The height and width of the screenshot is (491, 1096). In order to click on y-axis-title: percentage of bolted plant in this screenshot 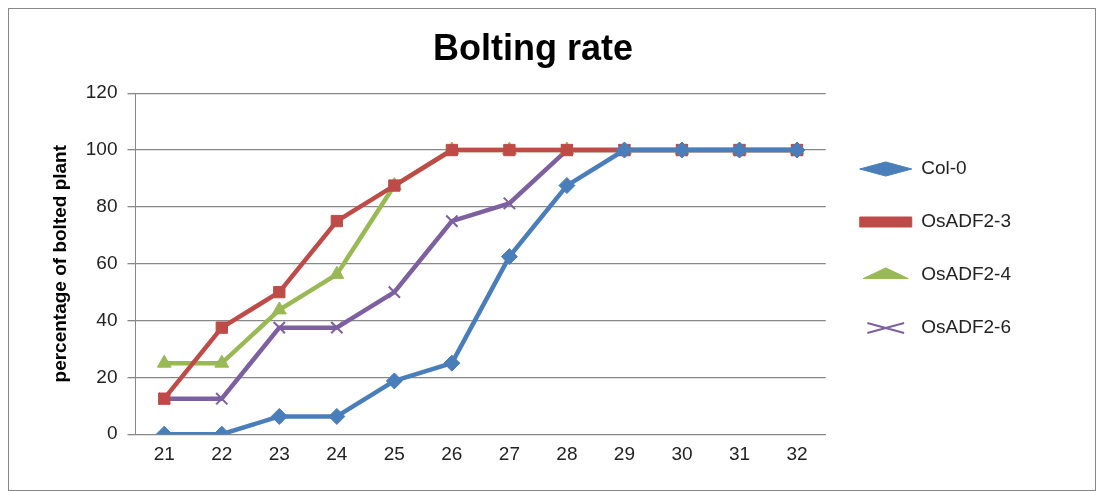, I will do `click(59, 263)`.